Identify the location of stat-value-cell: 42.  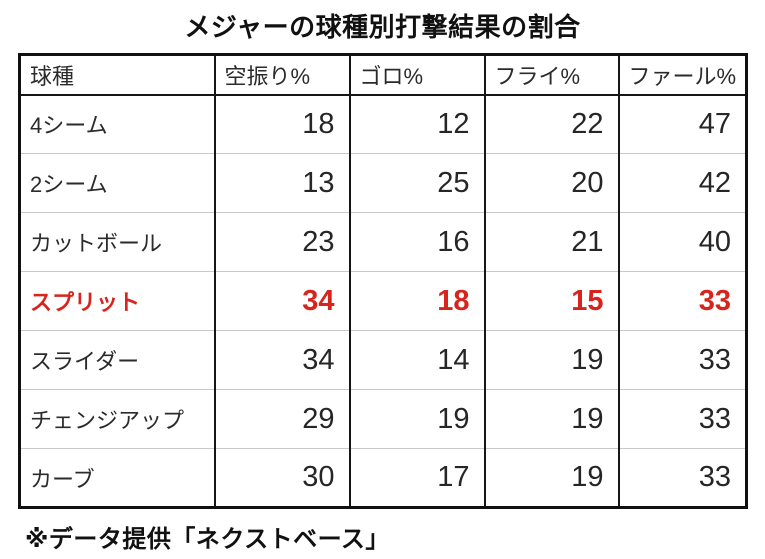
(682, 183).